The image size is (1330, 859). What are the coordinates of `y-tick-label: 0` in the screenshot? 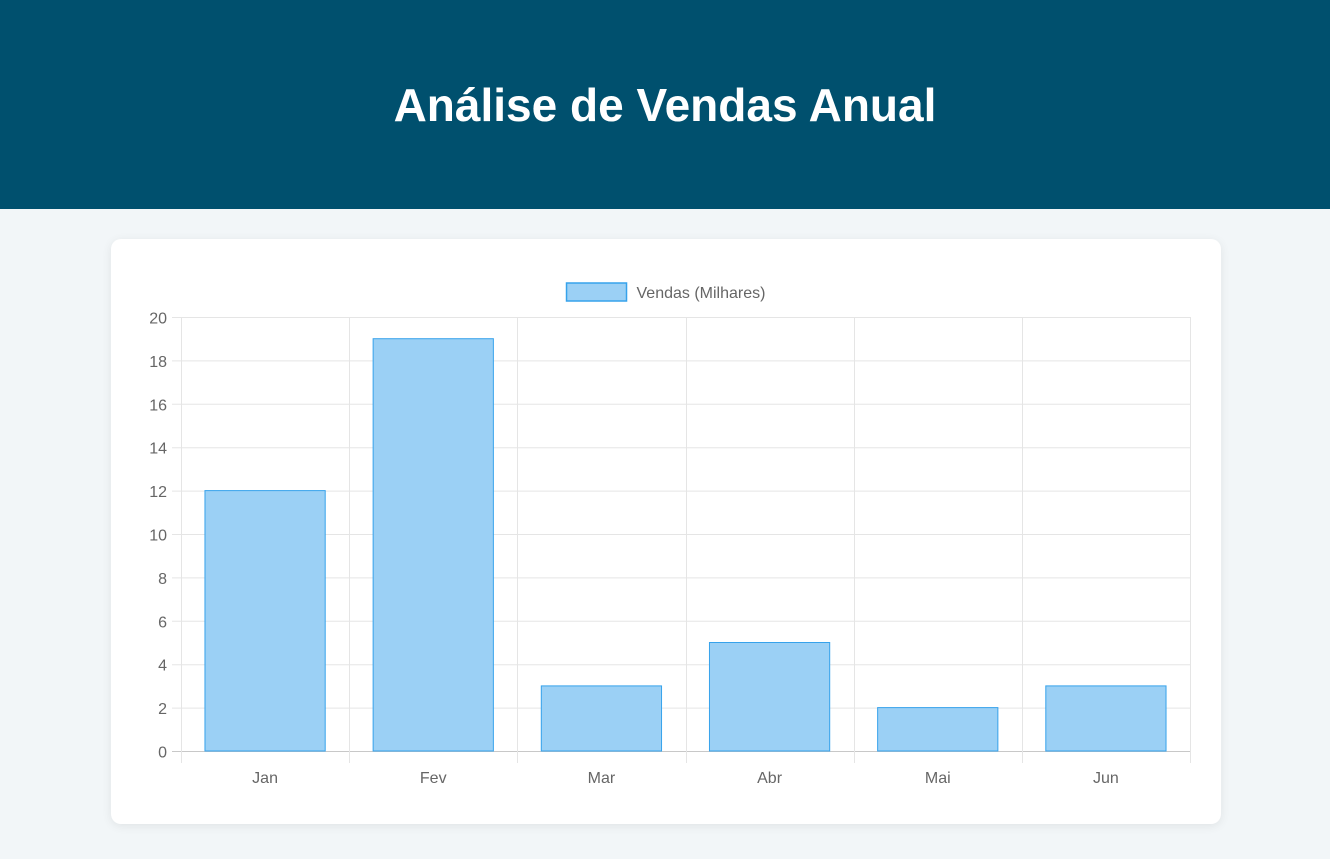 It's located at (162, 753).